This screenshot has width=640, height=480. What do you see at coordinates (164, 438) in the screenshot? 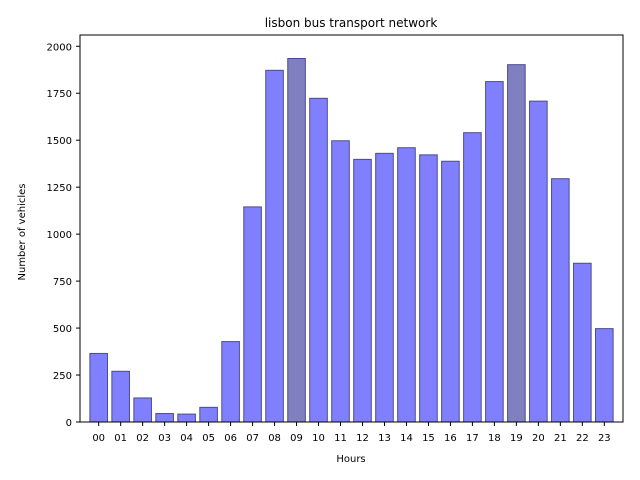
I see `x-tick-label-03: 03` at bounding box center [164, 438].